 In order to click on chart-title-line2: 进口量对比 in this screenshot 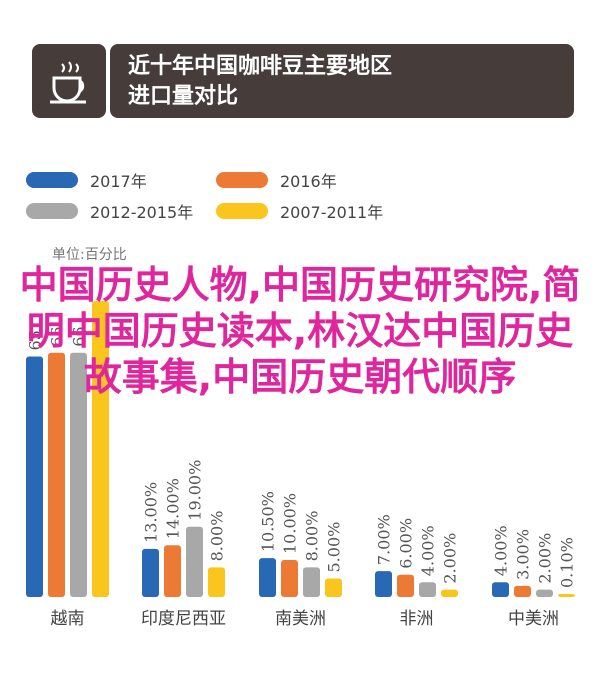, I will do `click(183, 96)`.